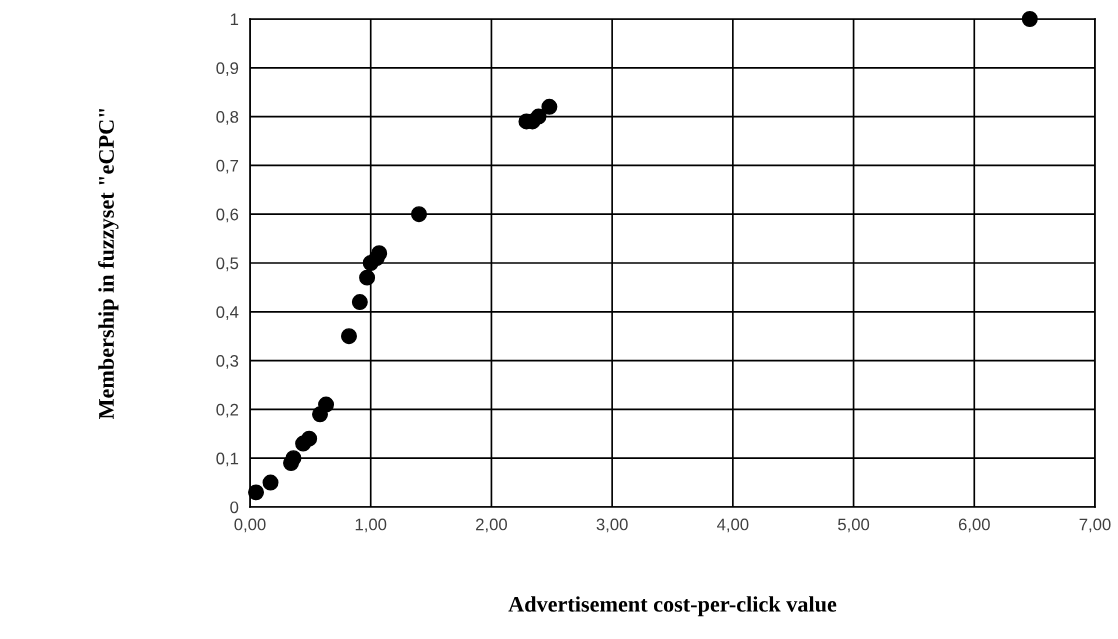 The height and width of the screenshot is (639, 1118). I want to click on y-tick-label: 1, so click(234, 19).